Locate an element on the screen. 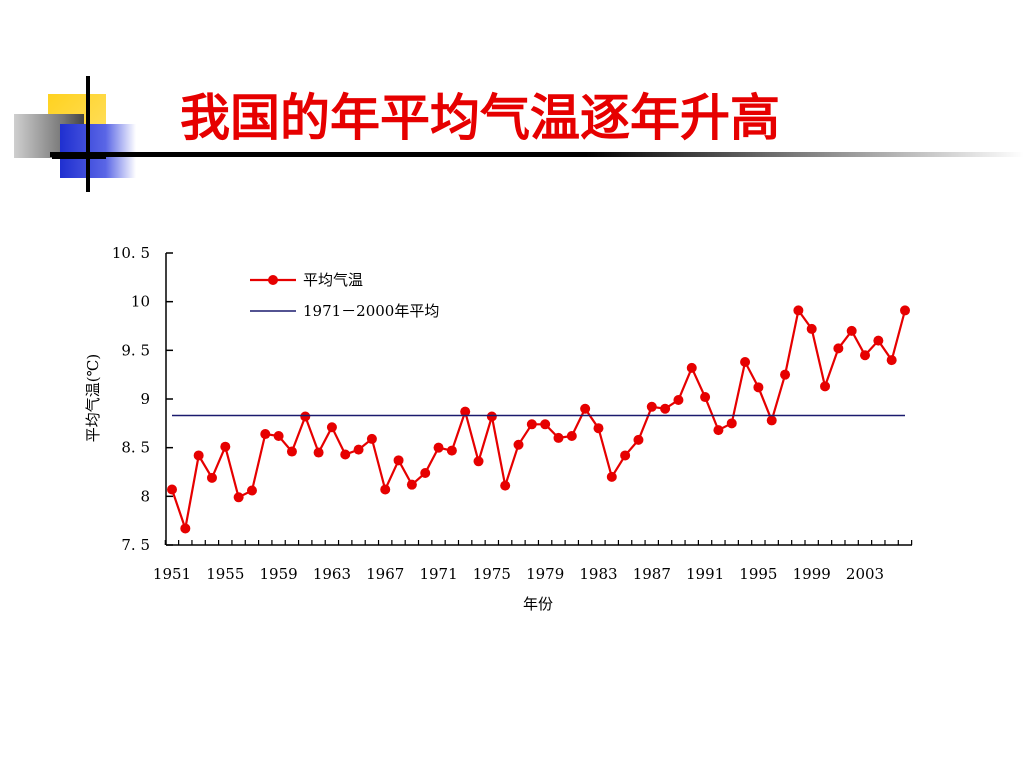 Image resolution: width=1024 pixels, height=768 pixels. x-tick-label: 1979 is located at coordinates (545, 574).